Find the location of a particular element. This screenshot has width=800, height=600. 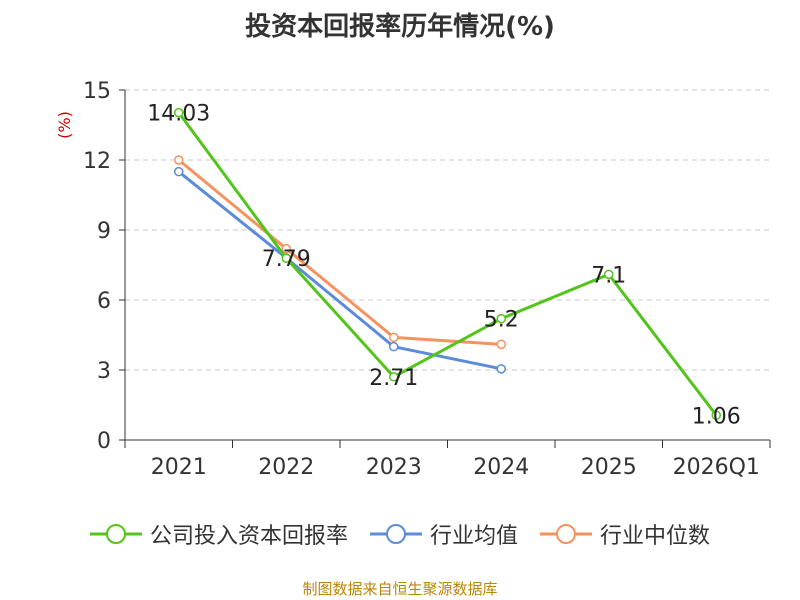

y-tick-label: 0 is located at coordinates (104, 441).